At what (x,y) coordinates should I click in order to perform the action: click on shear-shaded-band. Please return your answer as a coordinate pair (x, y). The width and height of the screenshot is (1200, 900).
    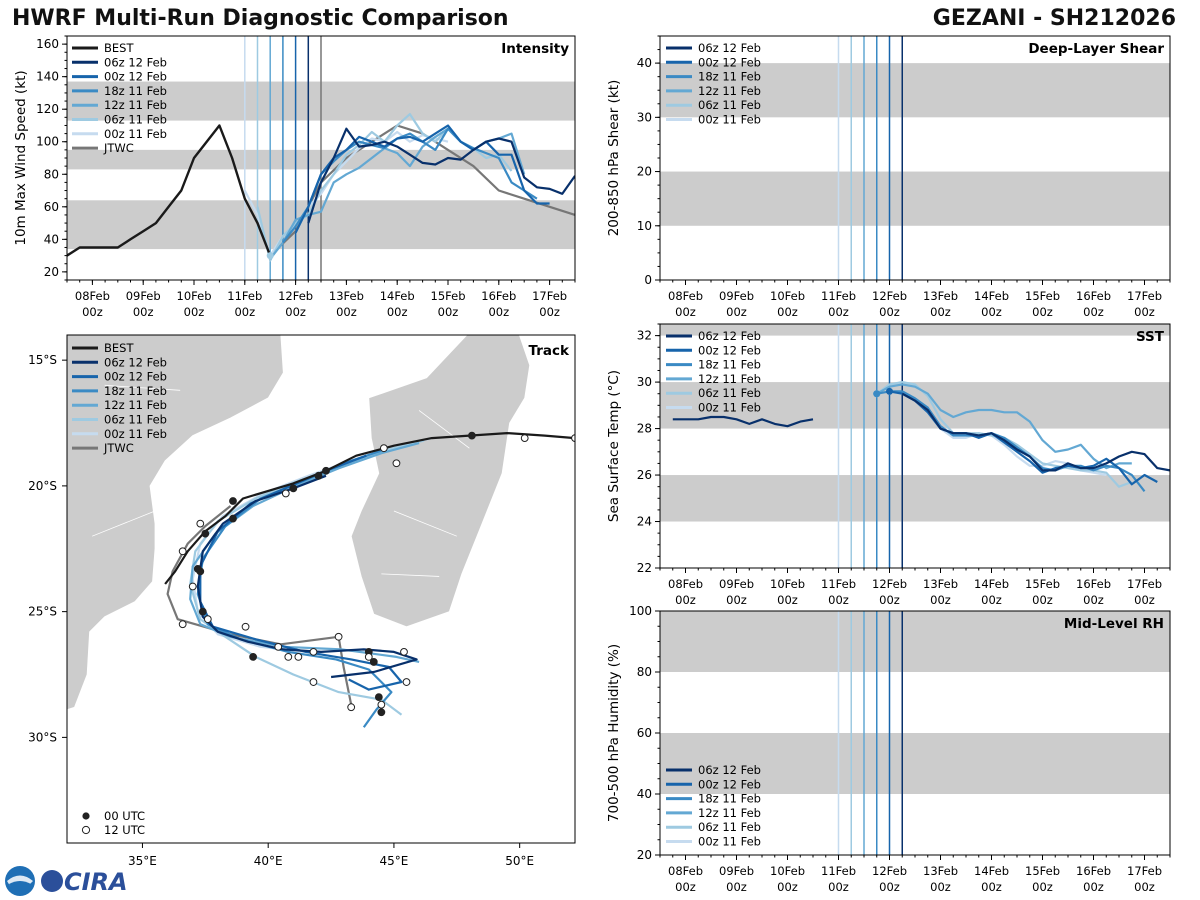
    Looking at the image, I should click on (915, 90).